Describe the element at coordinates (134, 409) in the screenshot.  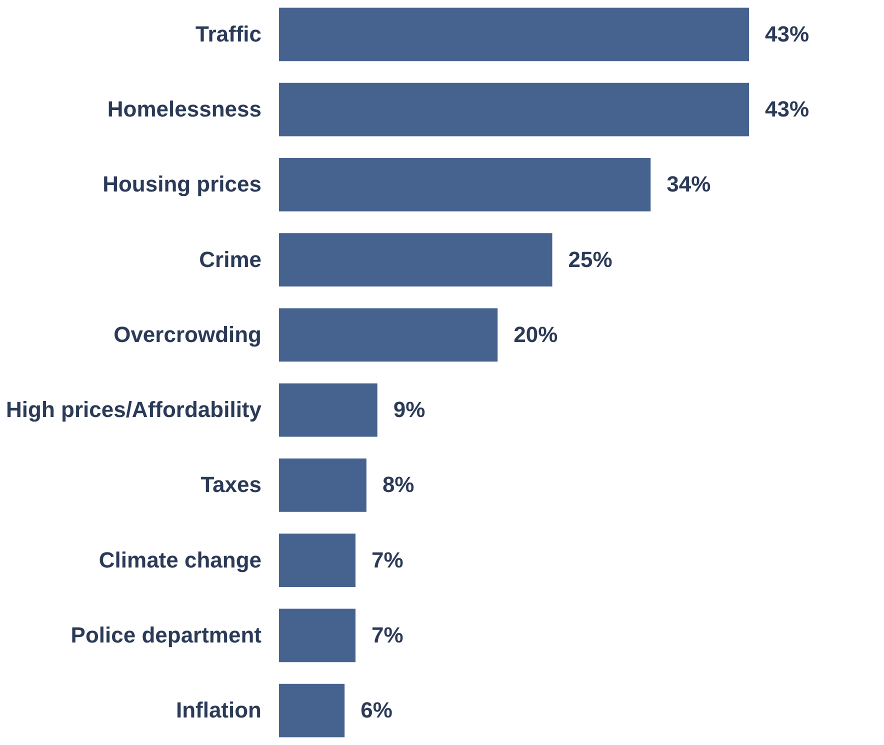
I see `y-tick-label: High prices/Affordability` at that location.